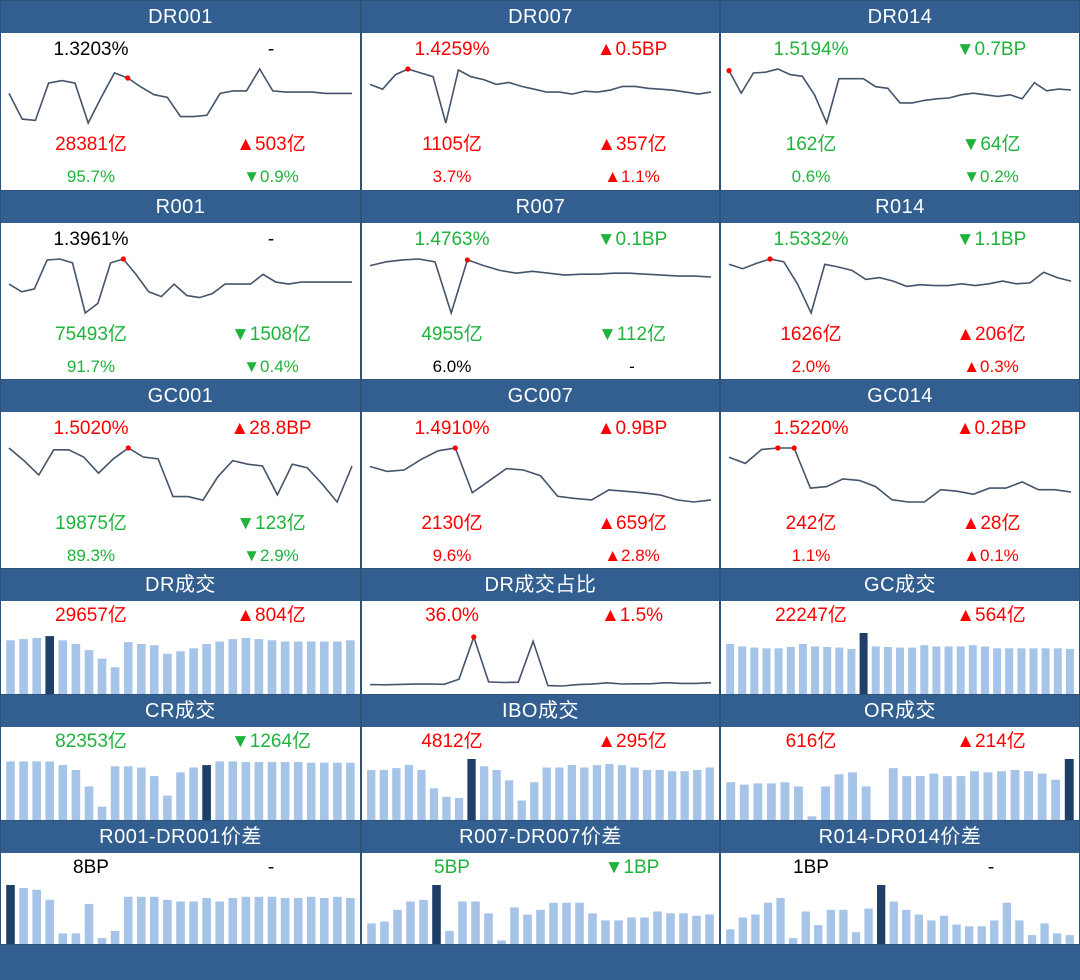 This screenshot has width=1080, height=980. I want to click on panel-dr001: DR001 1.3203% - 28381亿 ▲503亿 95.7% ▼0.9%, so click(180, 95).